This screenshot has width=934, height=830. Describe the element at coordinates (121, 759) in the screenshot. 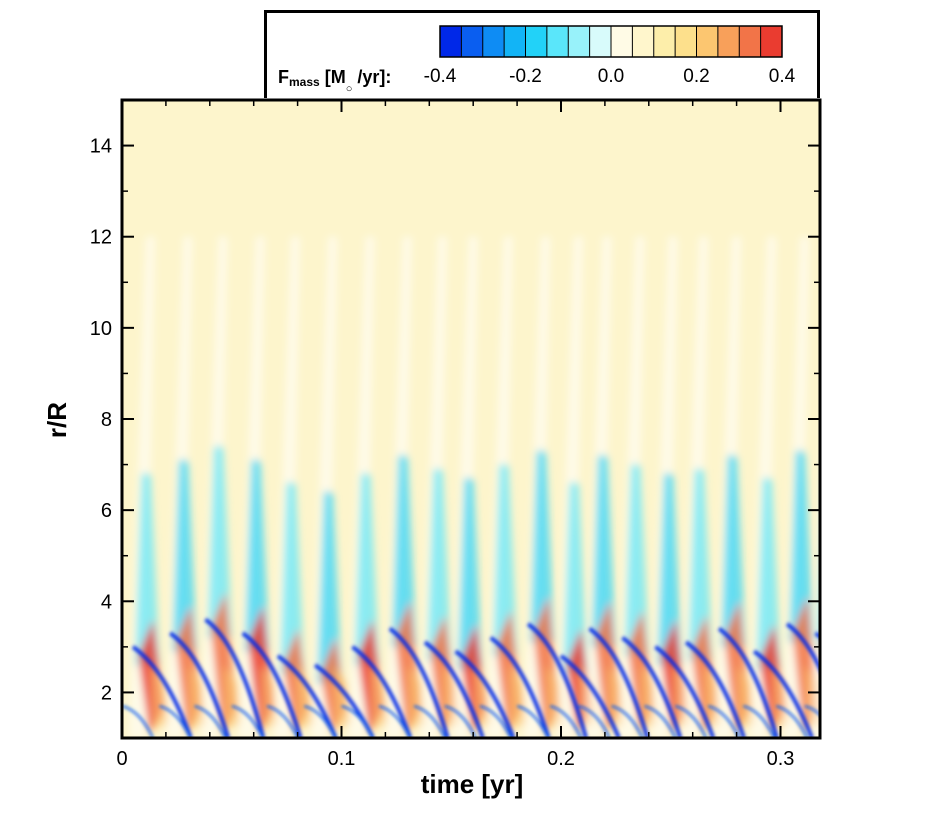

I see `x-tick-label: 0` at that location.